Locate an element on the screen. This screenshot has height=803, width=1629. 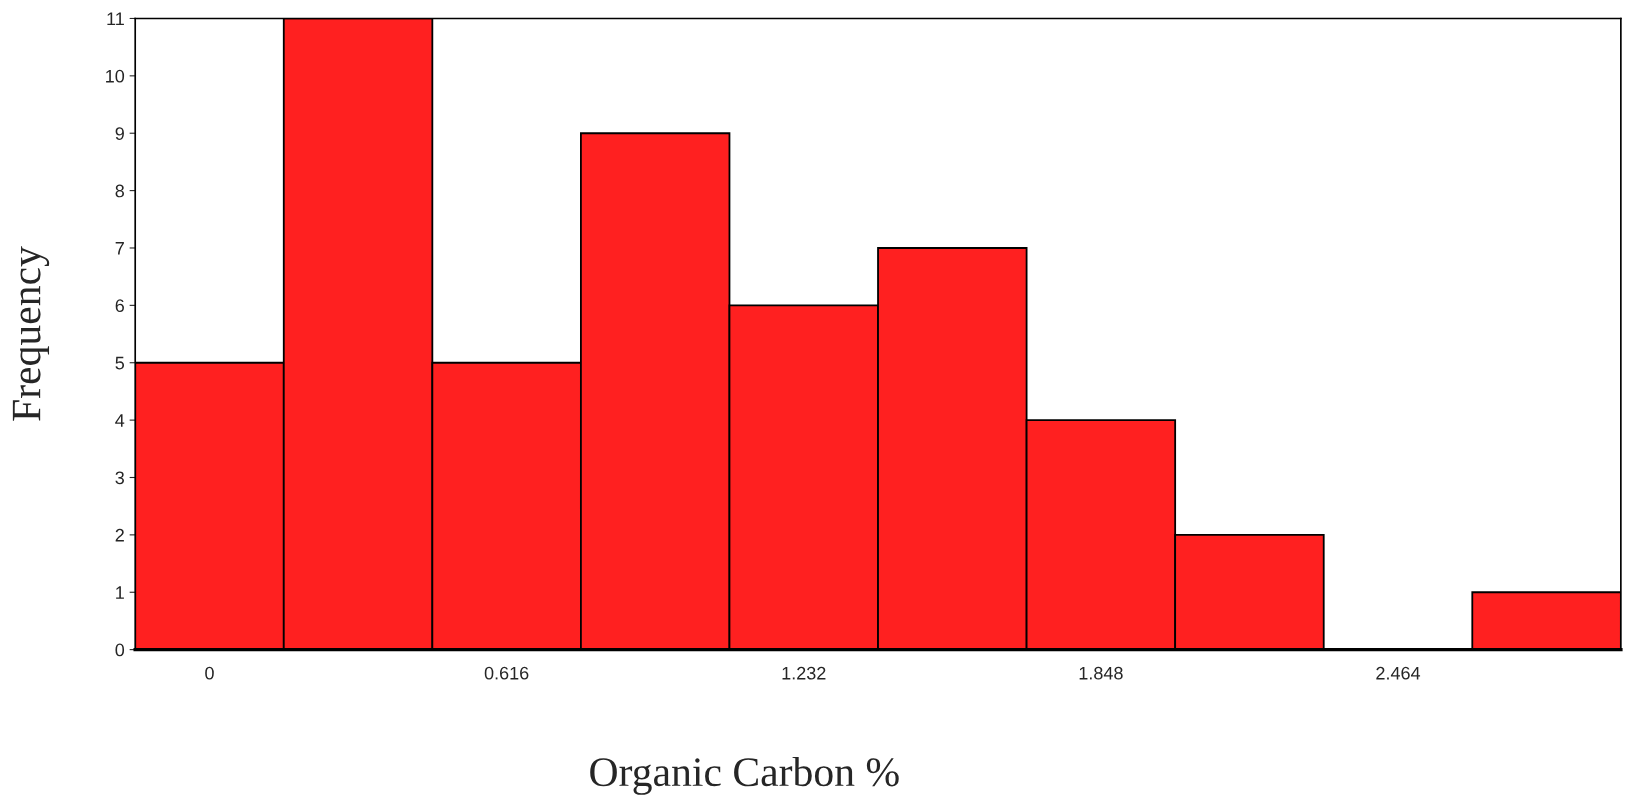
y-tick-label: 8 is located at coordinates (120, 191).